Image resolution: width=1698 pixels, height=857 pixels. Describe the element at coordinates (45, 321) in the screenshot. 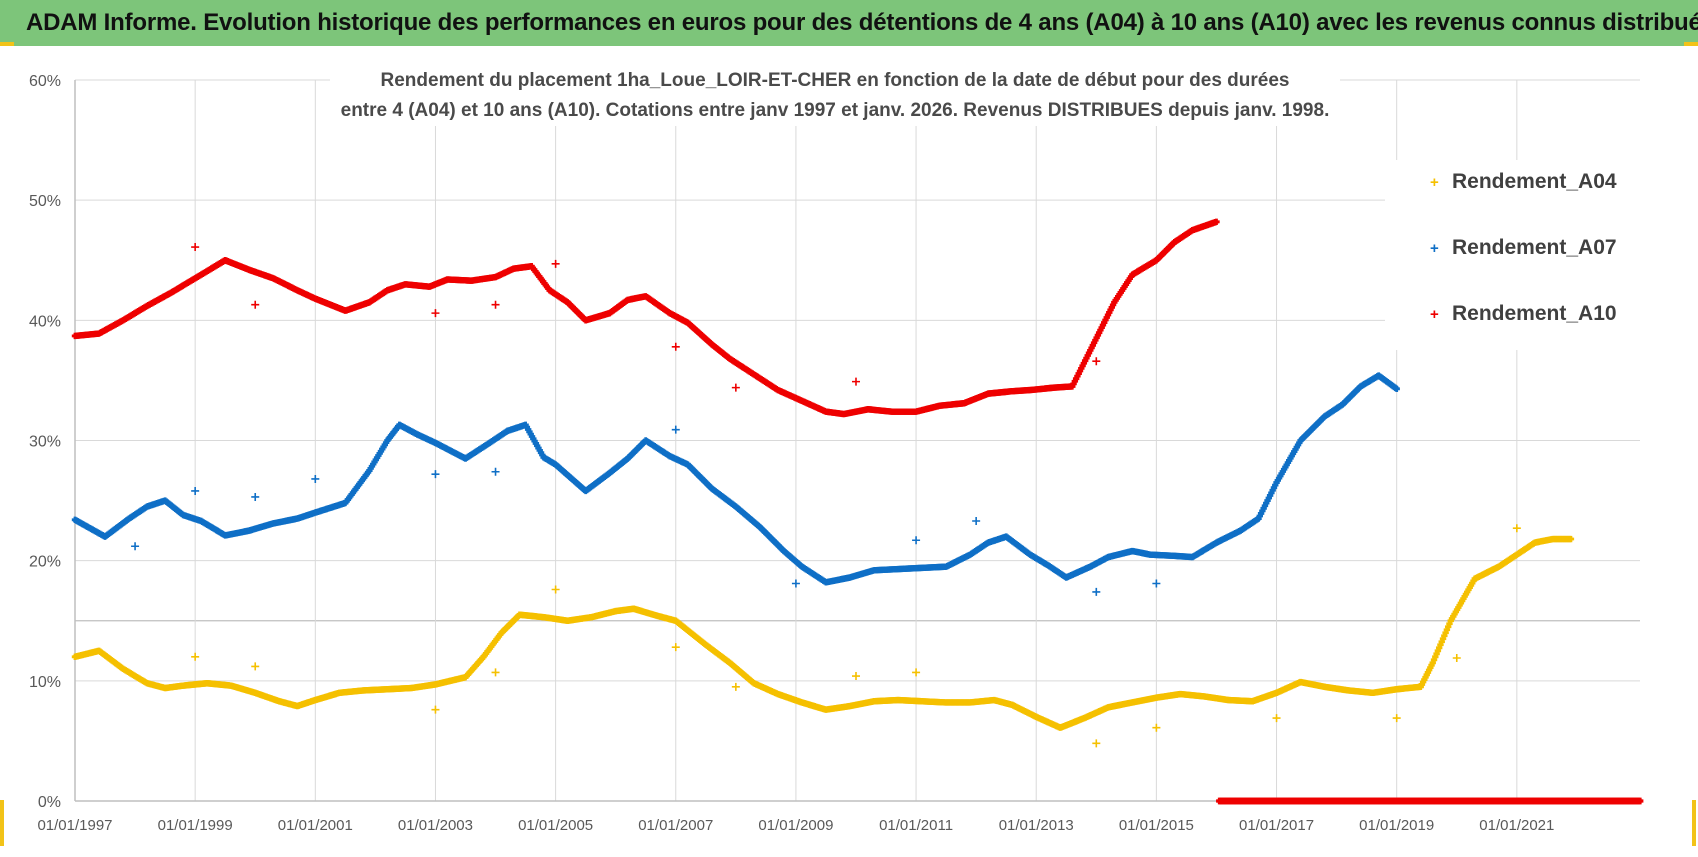

I see `y-tick-label: 40%` at that location.